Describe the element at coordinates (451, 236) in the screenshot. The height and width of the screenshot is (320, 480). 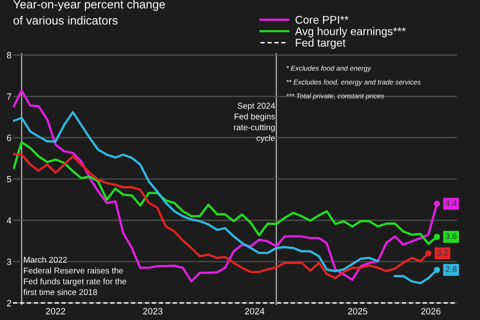
I see `data-label: 3.6` at that location.